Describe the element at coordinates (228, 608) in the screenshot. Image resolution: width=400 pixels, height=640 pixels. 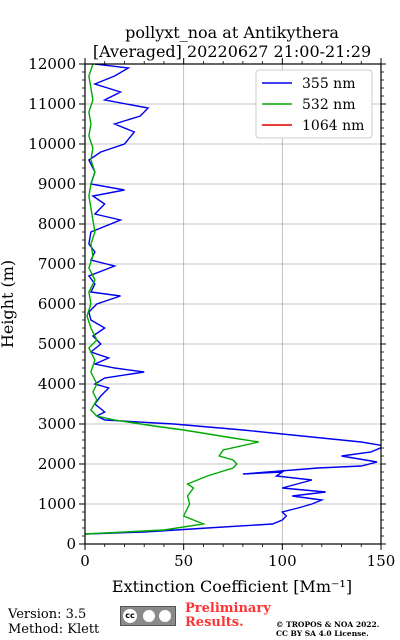
I see `preliminary-line1: Preliminary` at that location.